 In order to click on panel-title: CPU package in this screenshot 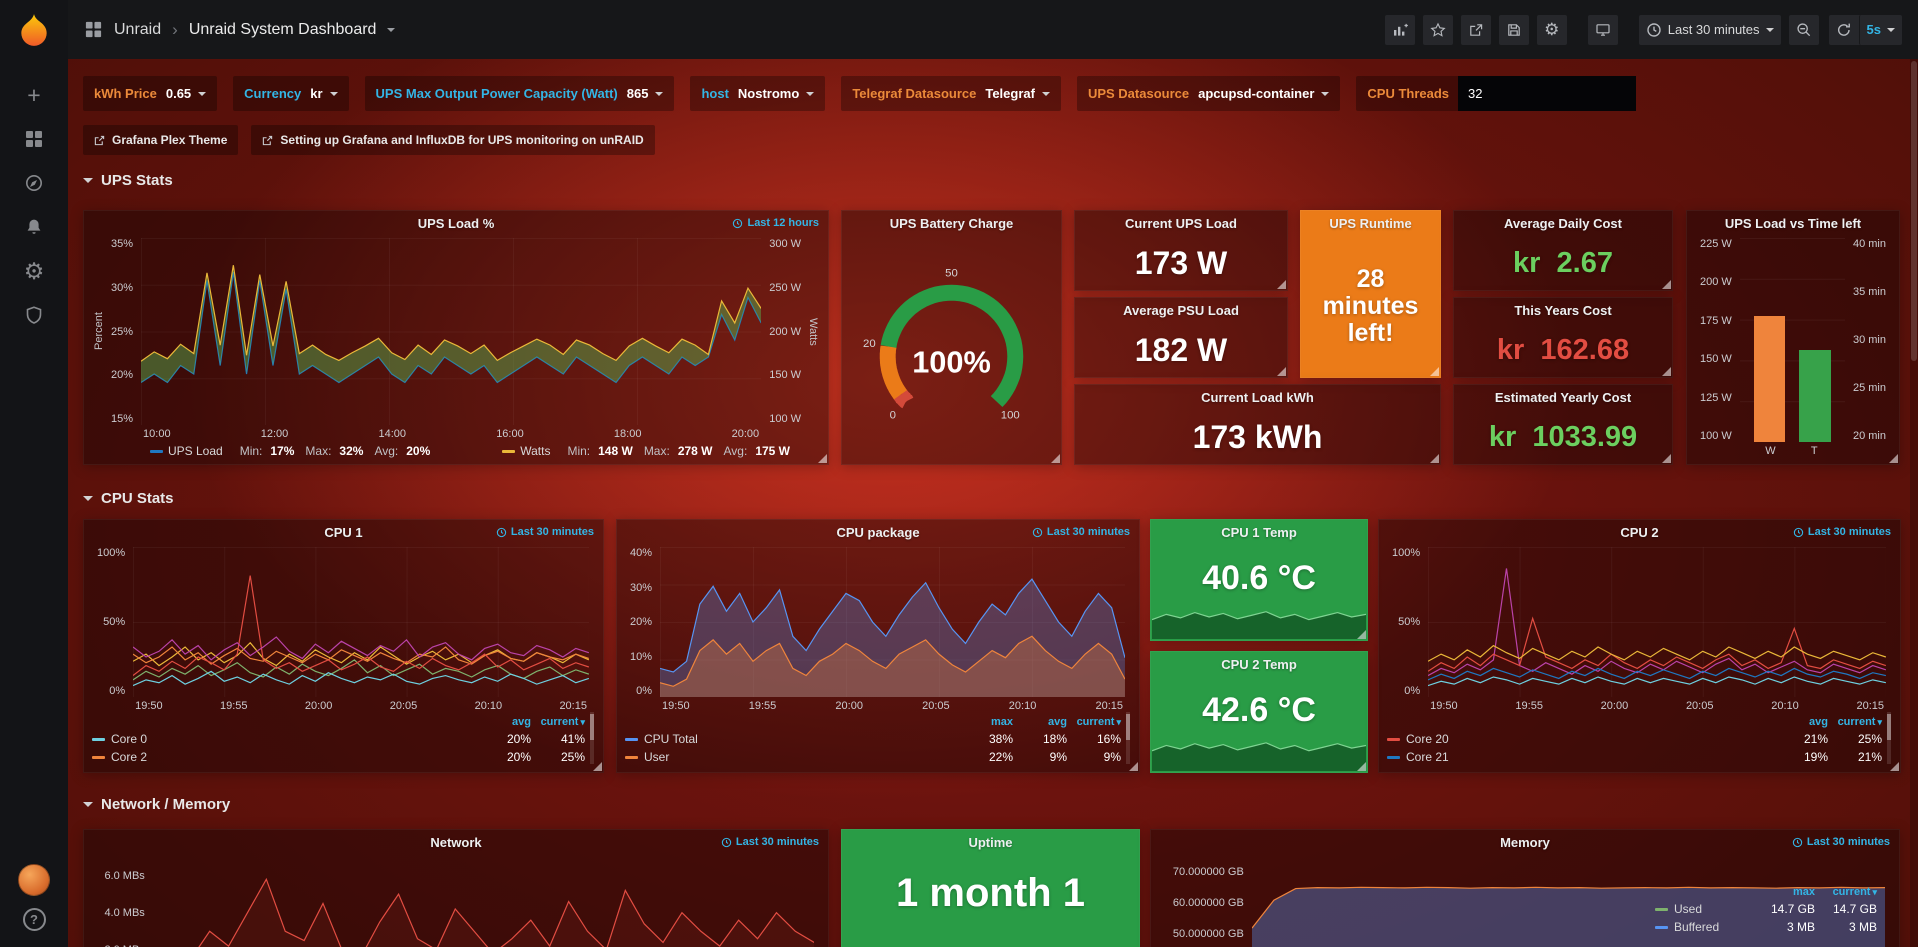, I will do `click(878, 532)`.